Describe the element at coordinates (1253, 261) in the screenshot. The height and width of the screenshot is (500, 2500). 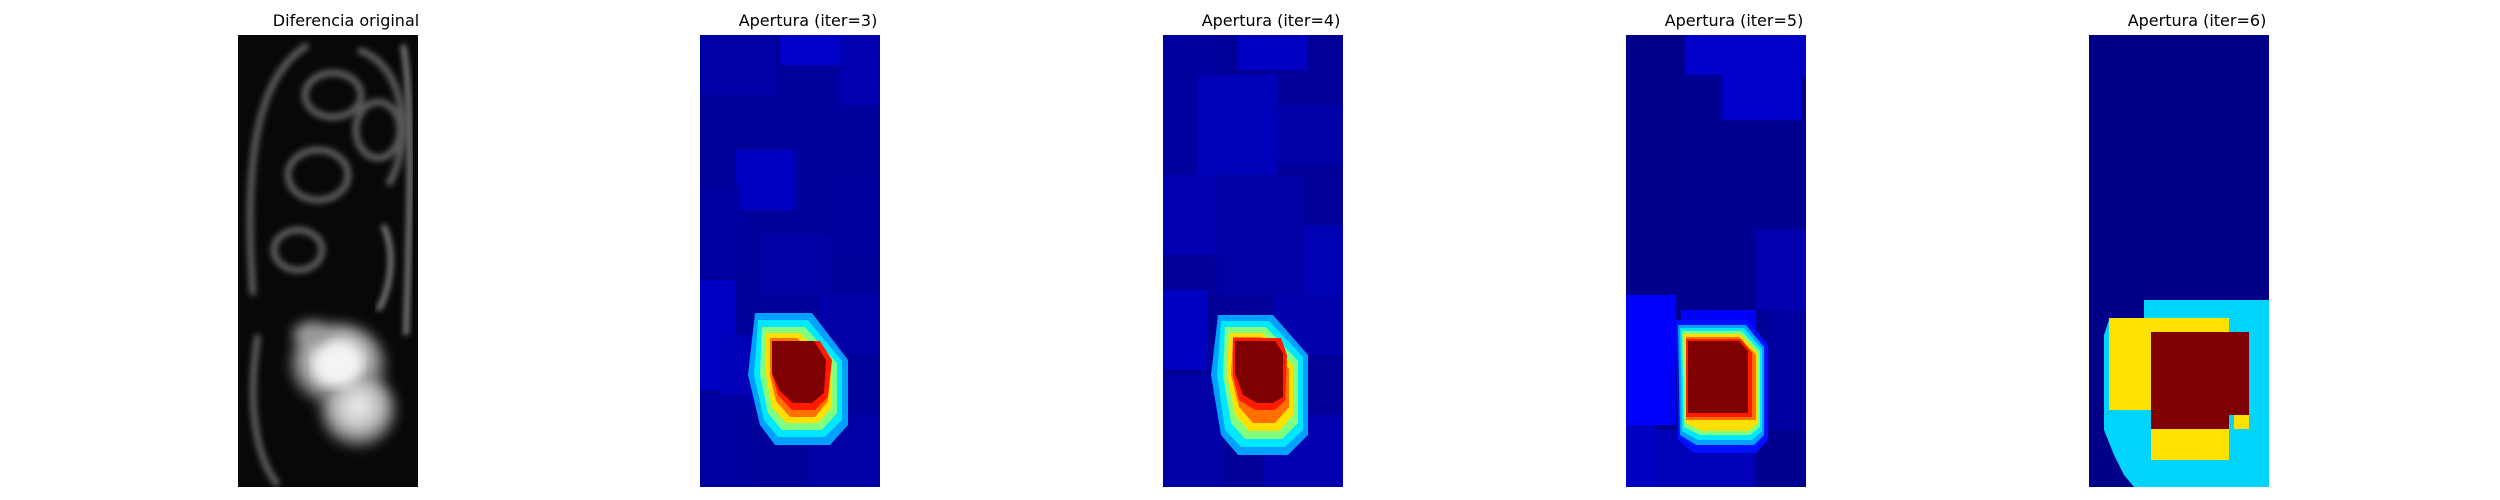
I see `opening-iter-4-image` at that location.